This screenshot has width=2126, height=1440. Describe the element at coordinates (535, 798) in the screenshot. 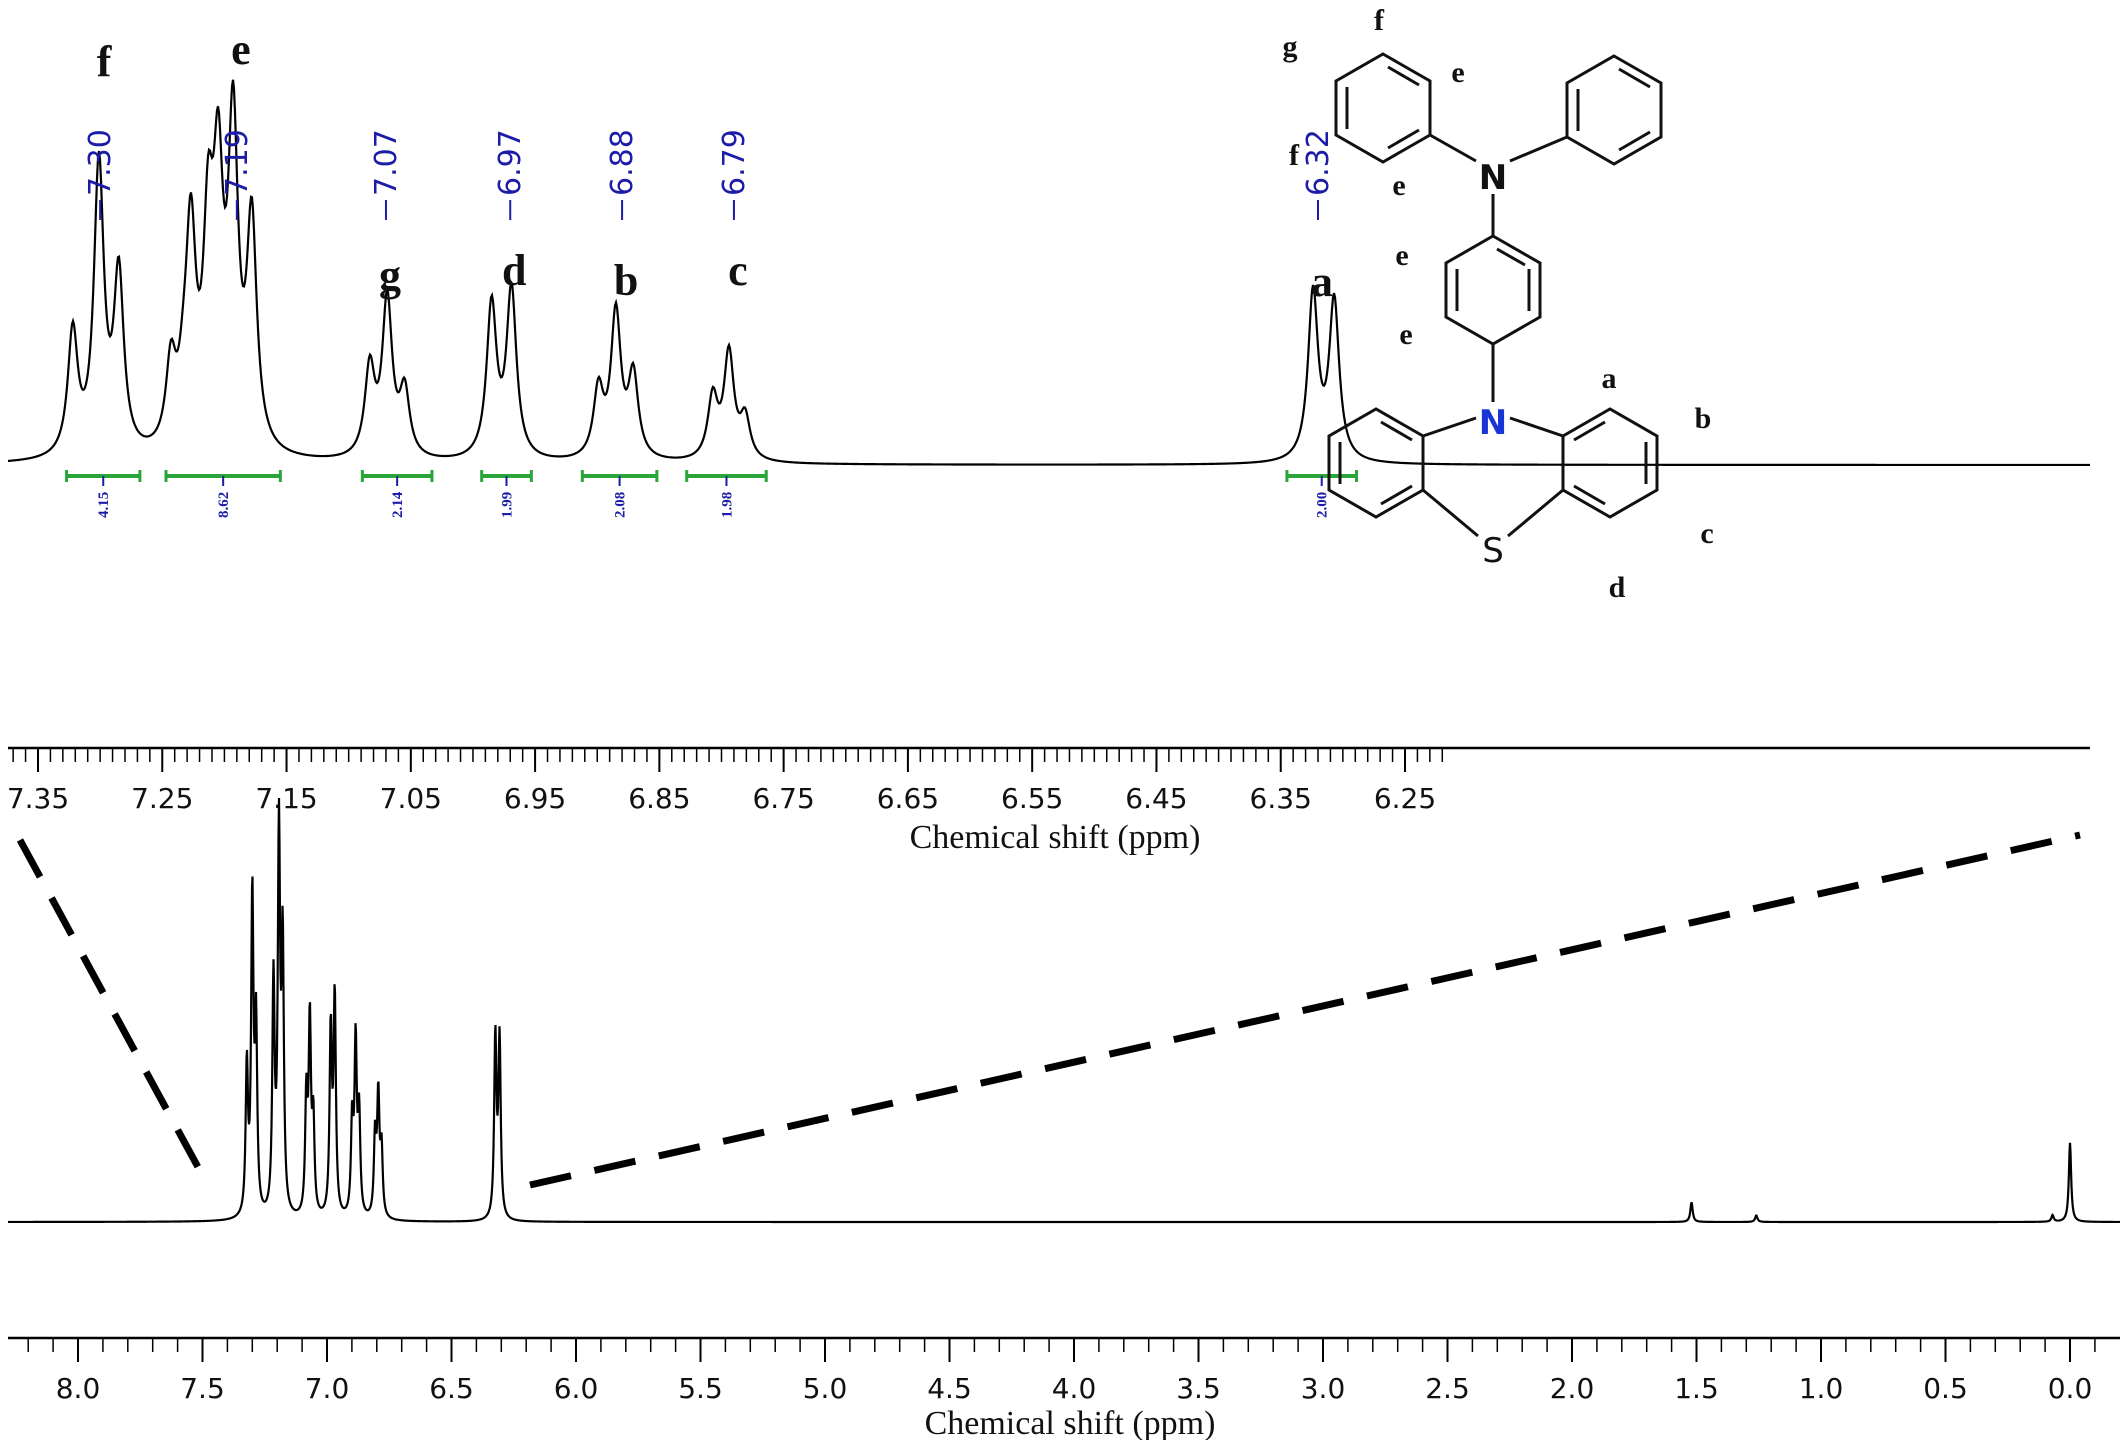

I see `tick-label: 6.95` at that location.